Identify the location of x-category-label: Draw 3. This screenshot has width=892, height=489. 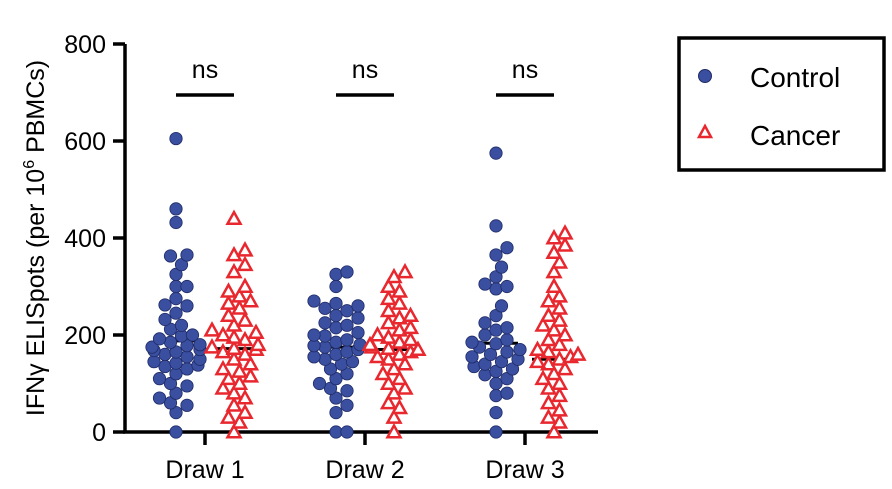
(524, 470).